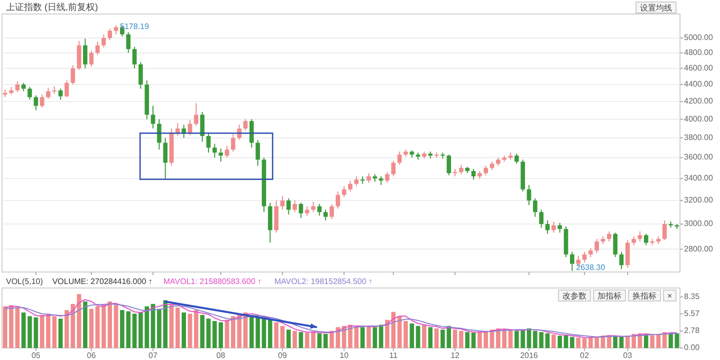 The width and height of the screenshot is (720, 360). What do you see at coordinates (36, 355) in the screenshot?
I see `x-tick-label: 05` at bounding box center [36, 355].